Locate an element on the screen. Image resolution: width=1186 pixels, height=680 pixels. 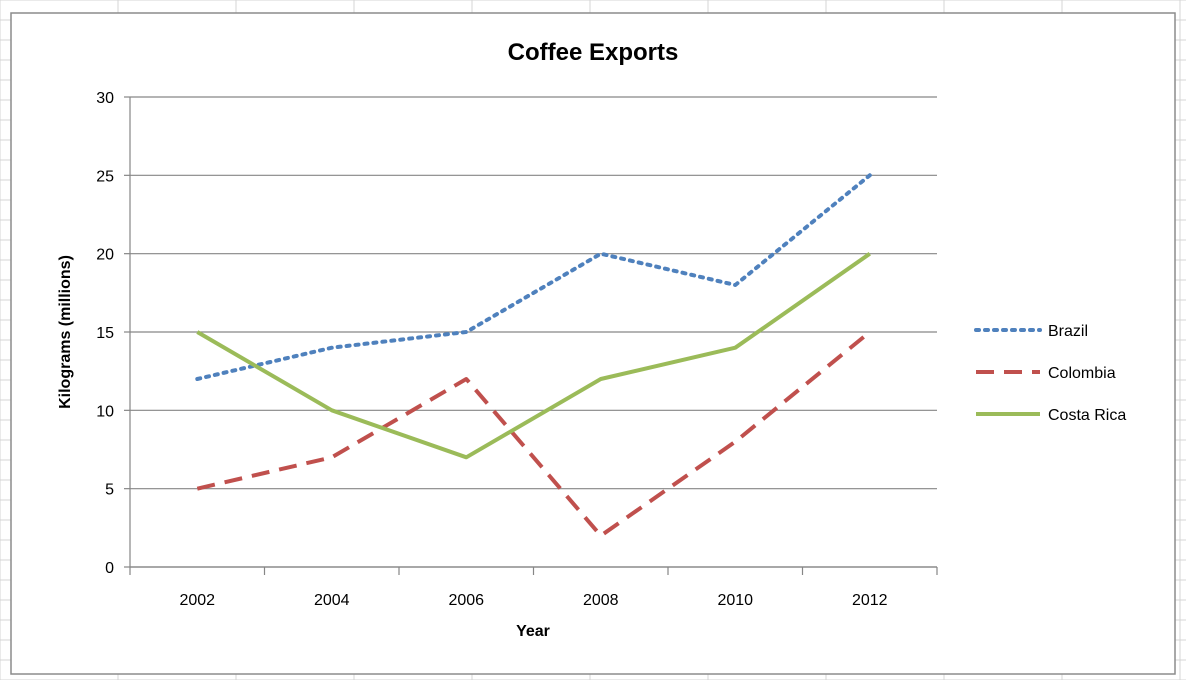
chart-title: Coffee Exports is located at coordinates (593, 52).